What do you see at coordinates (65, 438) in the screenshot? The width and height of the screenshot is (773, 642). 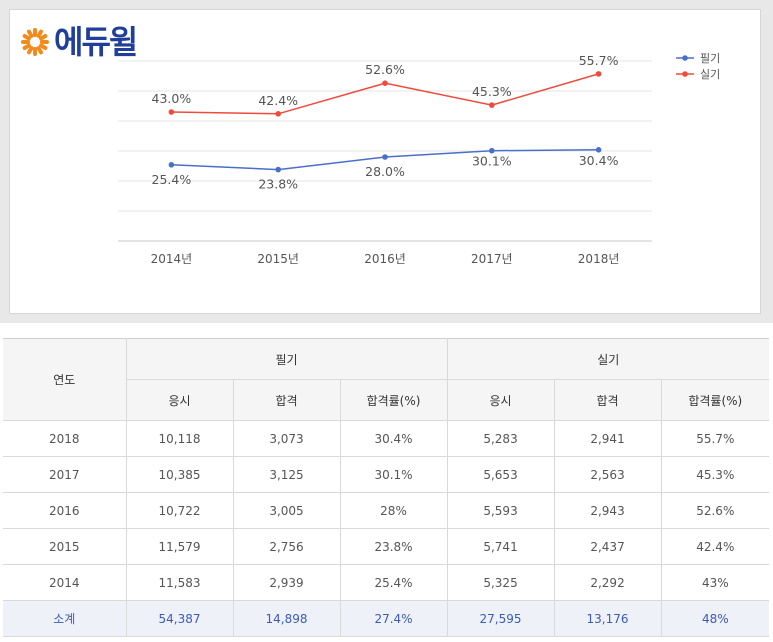 I see `table-cell: 2018` at bounding box center [65, 438].